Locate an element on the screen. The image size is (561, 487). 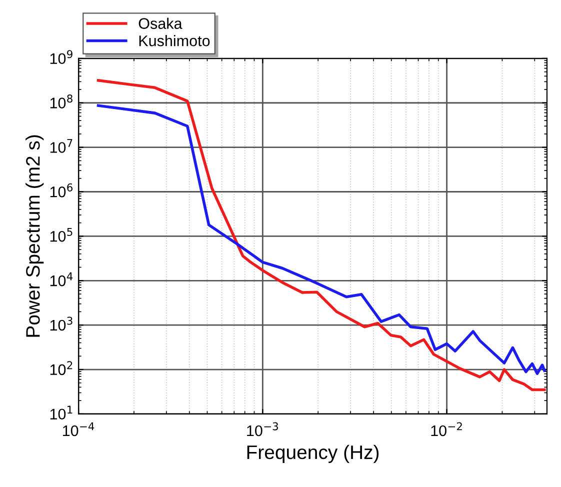
y-tick-label: 10$^{8}$ is located at coordinates (61, 101).